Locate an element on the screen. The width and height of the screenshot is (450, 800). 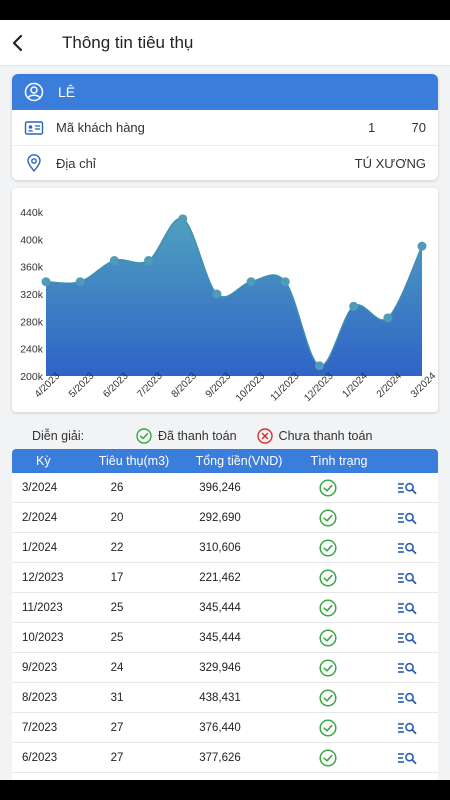
legend-title: Diễn giải: is located at coordinates (58, 436).